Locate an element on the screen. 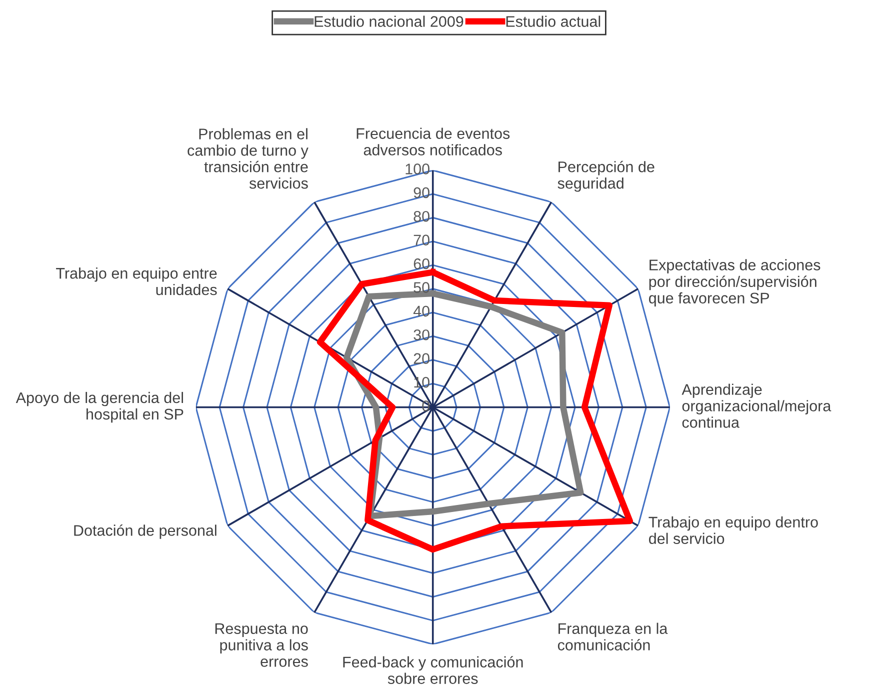  spoke-label: Franqueza en la comunicación is located at coordinates (613, 636).